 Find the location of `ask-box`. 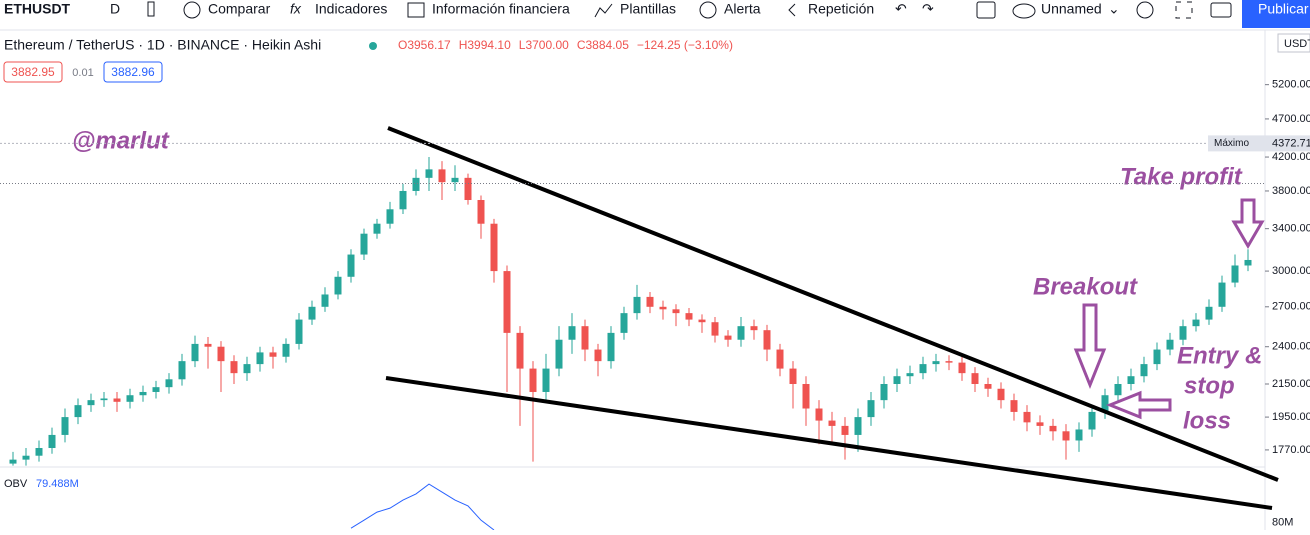

ask-box is located at coordinates (133, 72).